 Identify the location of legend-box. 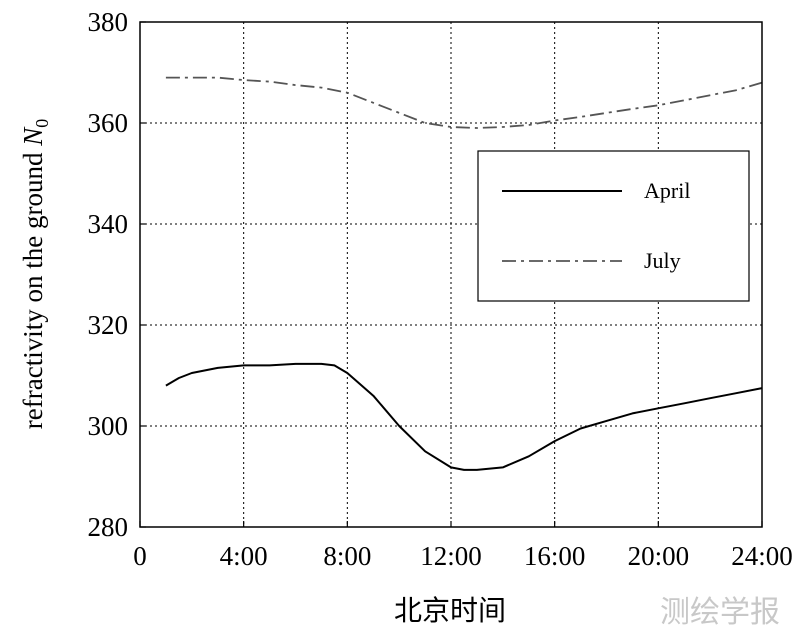
(613, 226).